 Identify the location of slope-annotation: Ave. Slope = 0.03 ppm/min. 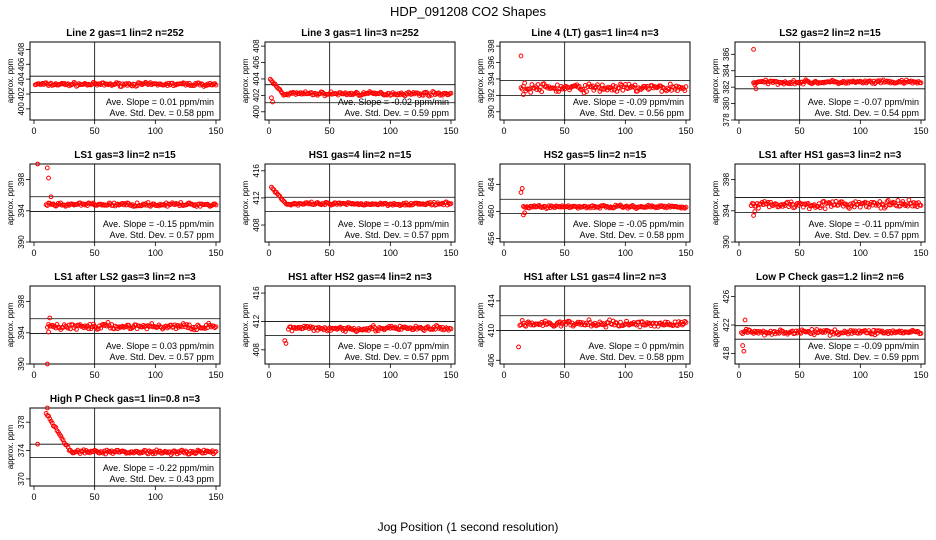
(160, 346).